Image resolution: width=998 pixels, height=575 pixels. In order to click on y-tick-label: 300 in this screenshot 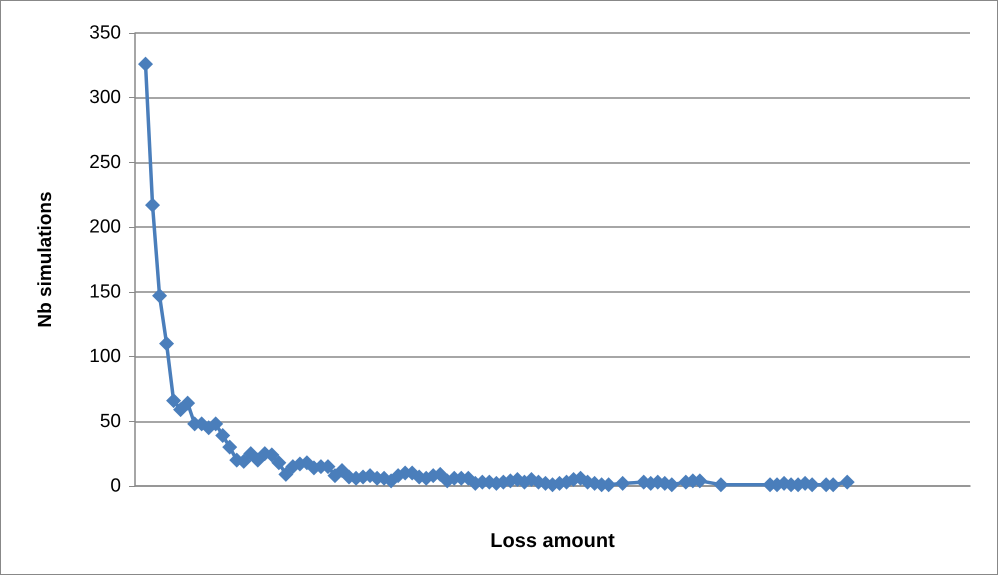, I will do `click(105, 97)`.